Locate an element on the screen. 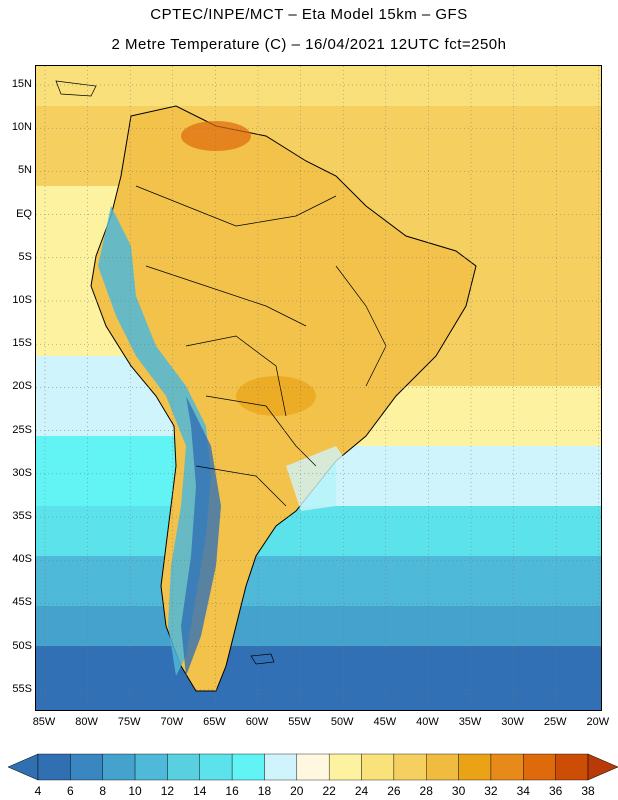 This screenshot has width=618, height=800. lat-label: 10S is located at coordinates (22, 300).